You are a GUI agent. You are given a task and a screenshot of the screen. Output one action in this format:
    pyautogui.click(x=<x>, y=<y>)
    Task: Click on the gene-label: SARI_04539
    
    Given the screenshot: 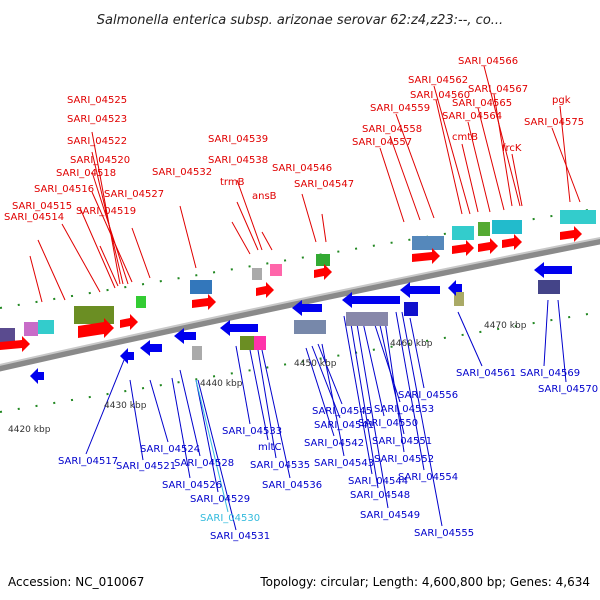 What is the action you would take?
    pyautogui.click(x=238, y=139)
    